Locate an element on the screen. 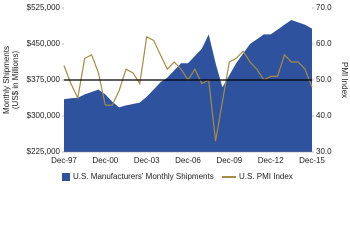 This screenshot has height=240, width=350. x-tick-label: Dec-06 is located at coordinates (188, 160).